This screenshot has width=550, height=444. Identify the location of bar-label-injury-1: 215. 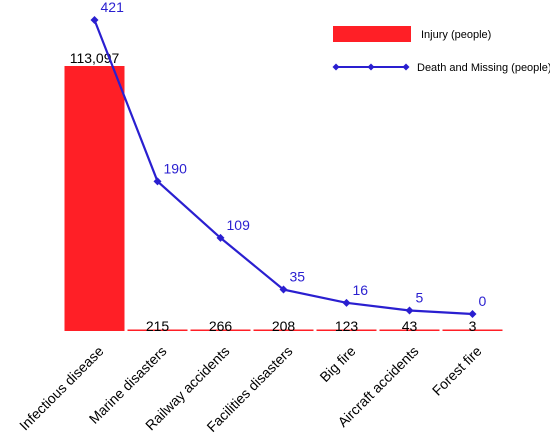
(158, 326).